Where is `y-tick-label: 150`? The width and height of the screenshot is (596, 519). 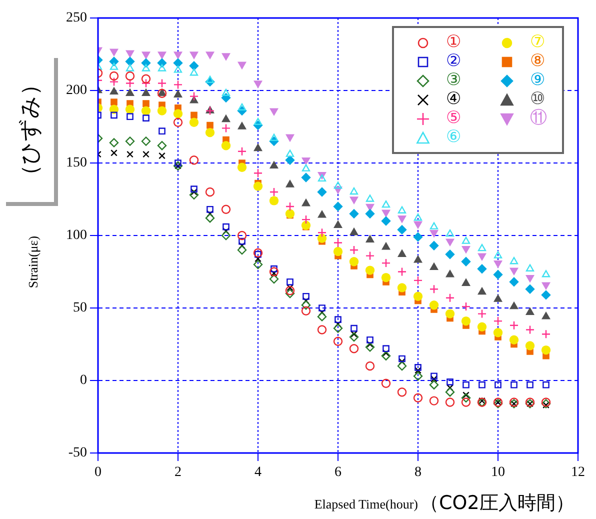
y-tick-label: 150 is located at coordinates (76, 163).